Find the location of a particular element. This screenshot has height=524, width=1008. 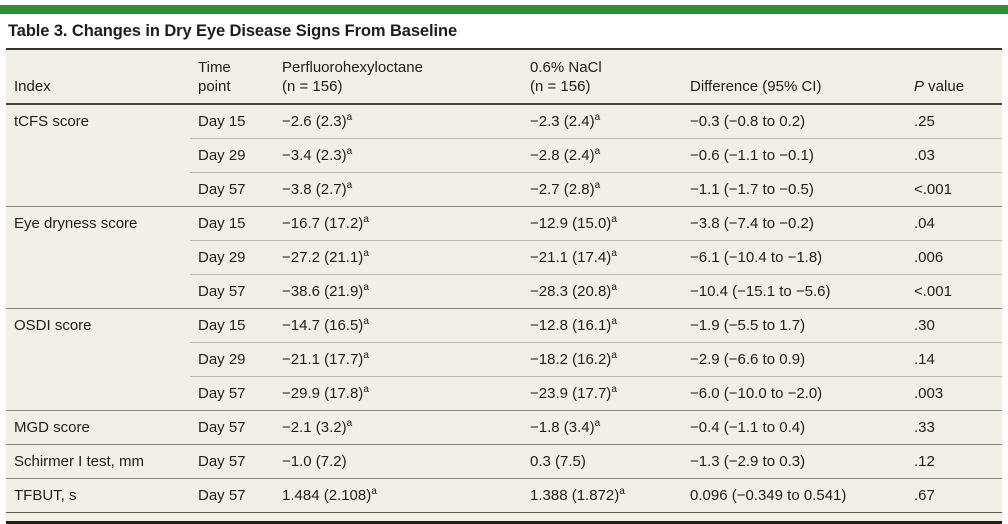

cell-nacl: 1.388 (1.872)a is located at coordinates (602, 495).